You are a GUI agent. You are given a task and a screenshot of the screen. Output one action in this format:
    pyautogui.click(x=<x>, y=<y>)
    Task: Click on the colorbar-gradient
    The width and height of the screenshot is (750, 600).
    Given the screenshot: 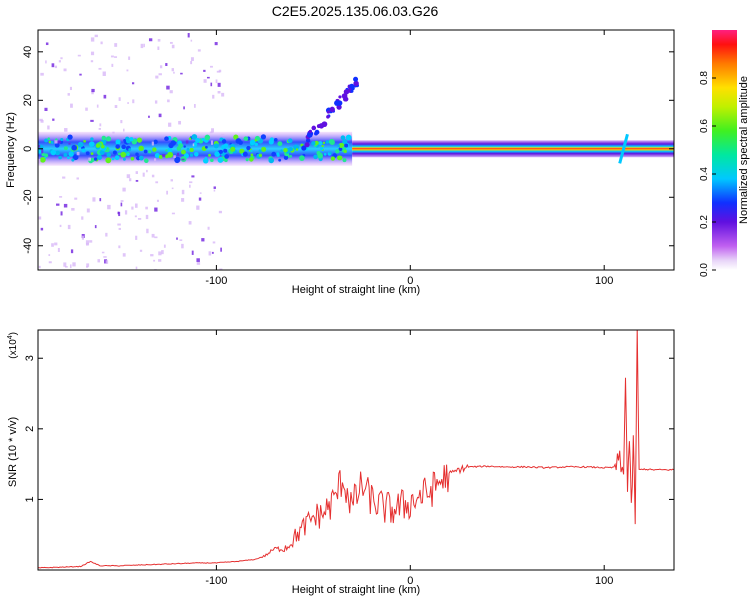 What is the action you would take?
    pyautogui.click(x=724, y=150)
    